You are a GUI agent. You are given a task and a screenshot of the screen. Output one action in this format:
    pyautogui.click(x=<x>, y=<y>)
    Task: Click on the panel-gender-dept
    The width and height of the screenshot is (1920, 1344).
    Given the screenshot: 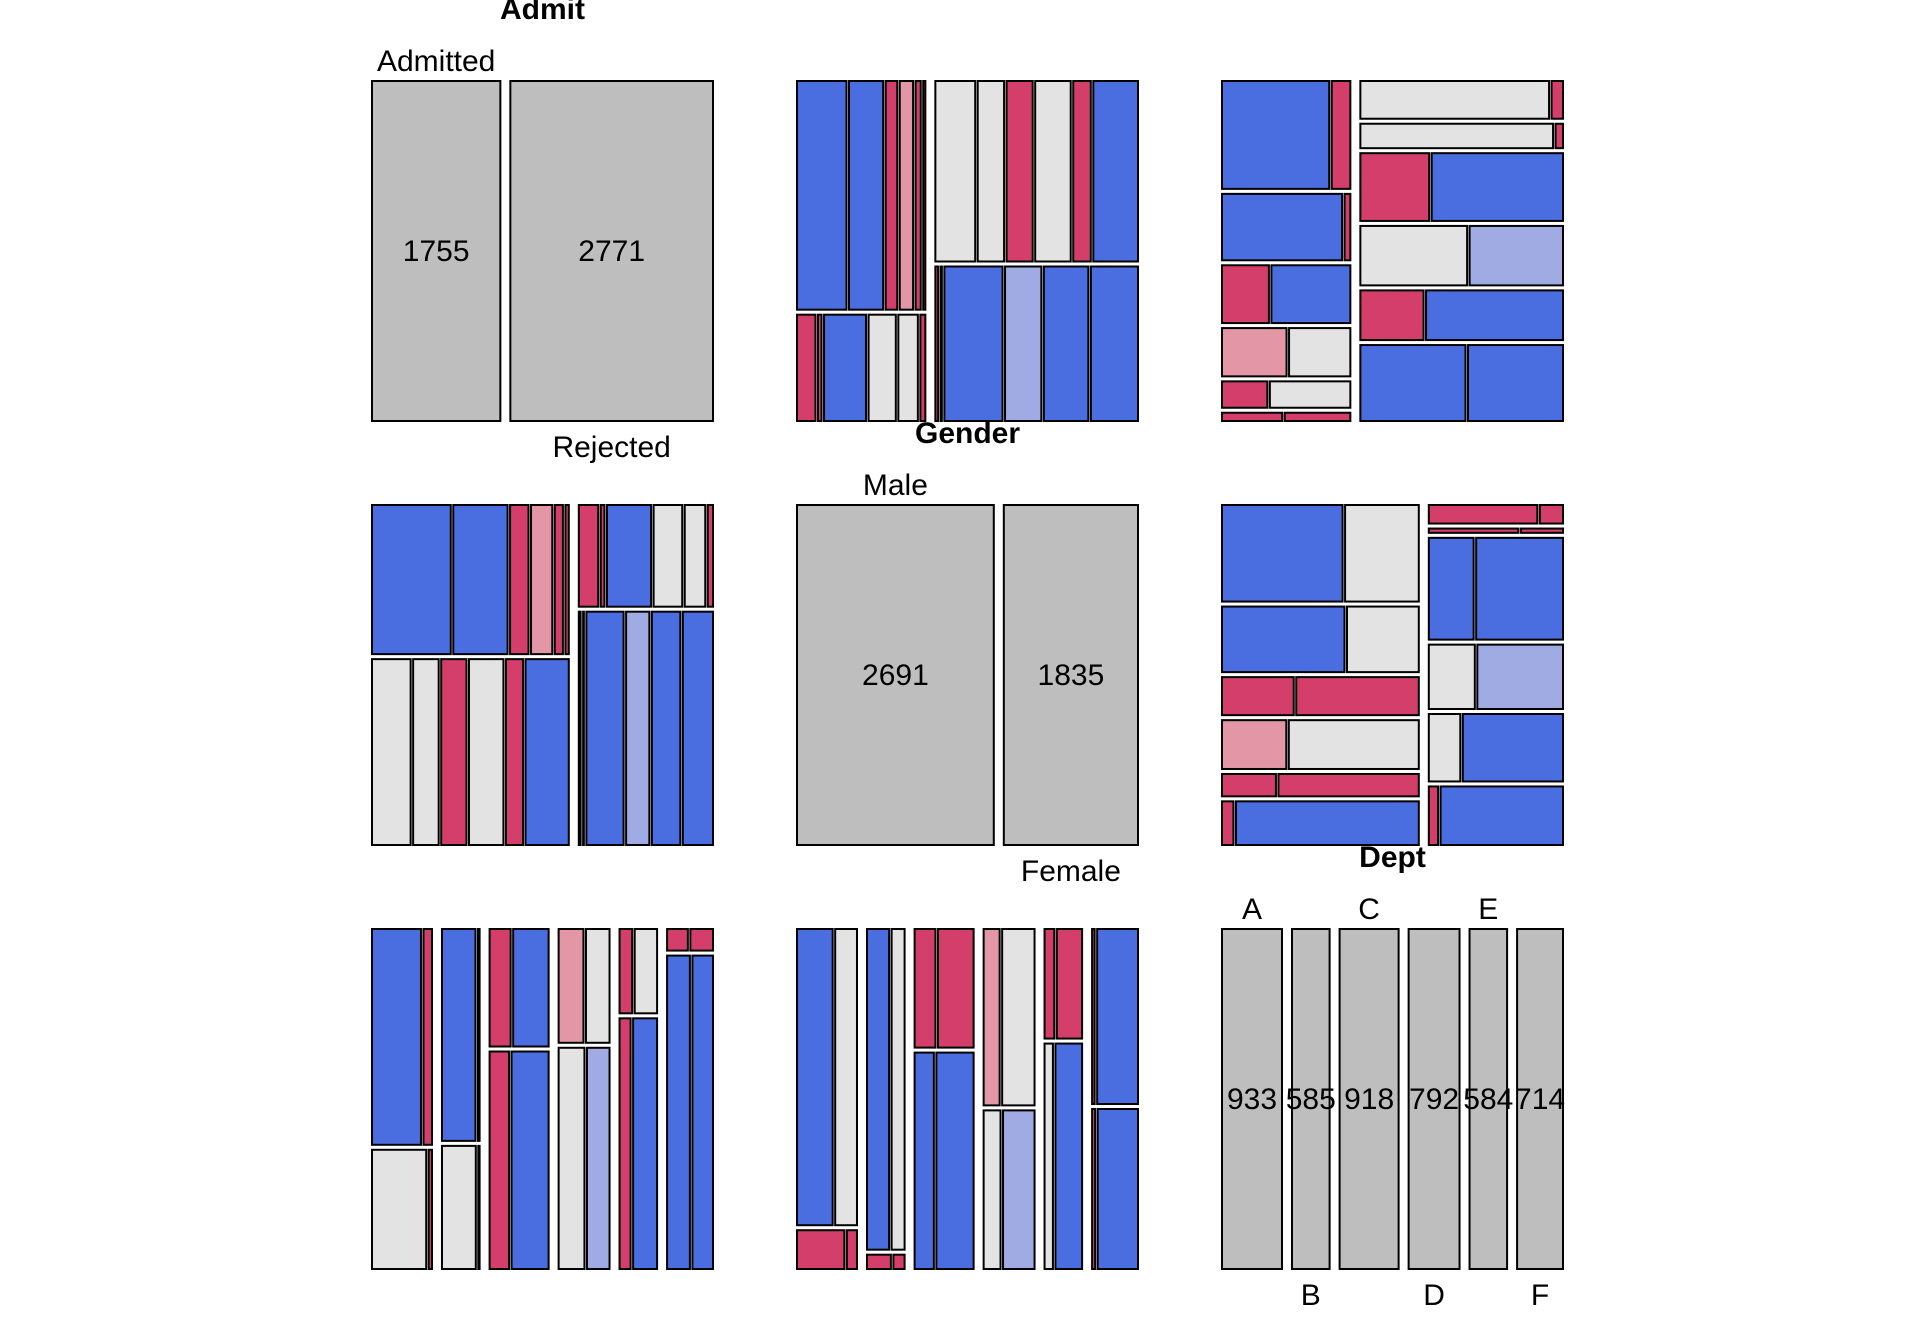 What is the action you would take?
    pyautogui.click(x=1393, y=675)
    